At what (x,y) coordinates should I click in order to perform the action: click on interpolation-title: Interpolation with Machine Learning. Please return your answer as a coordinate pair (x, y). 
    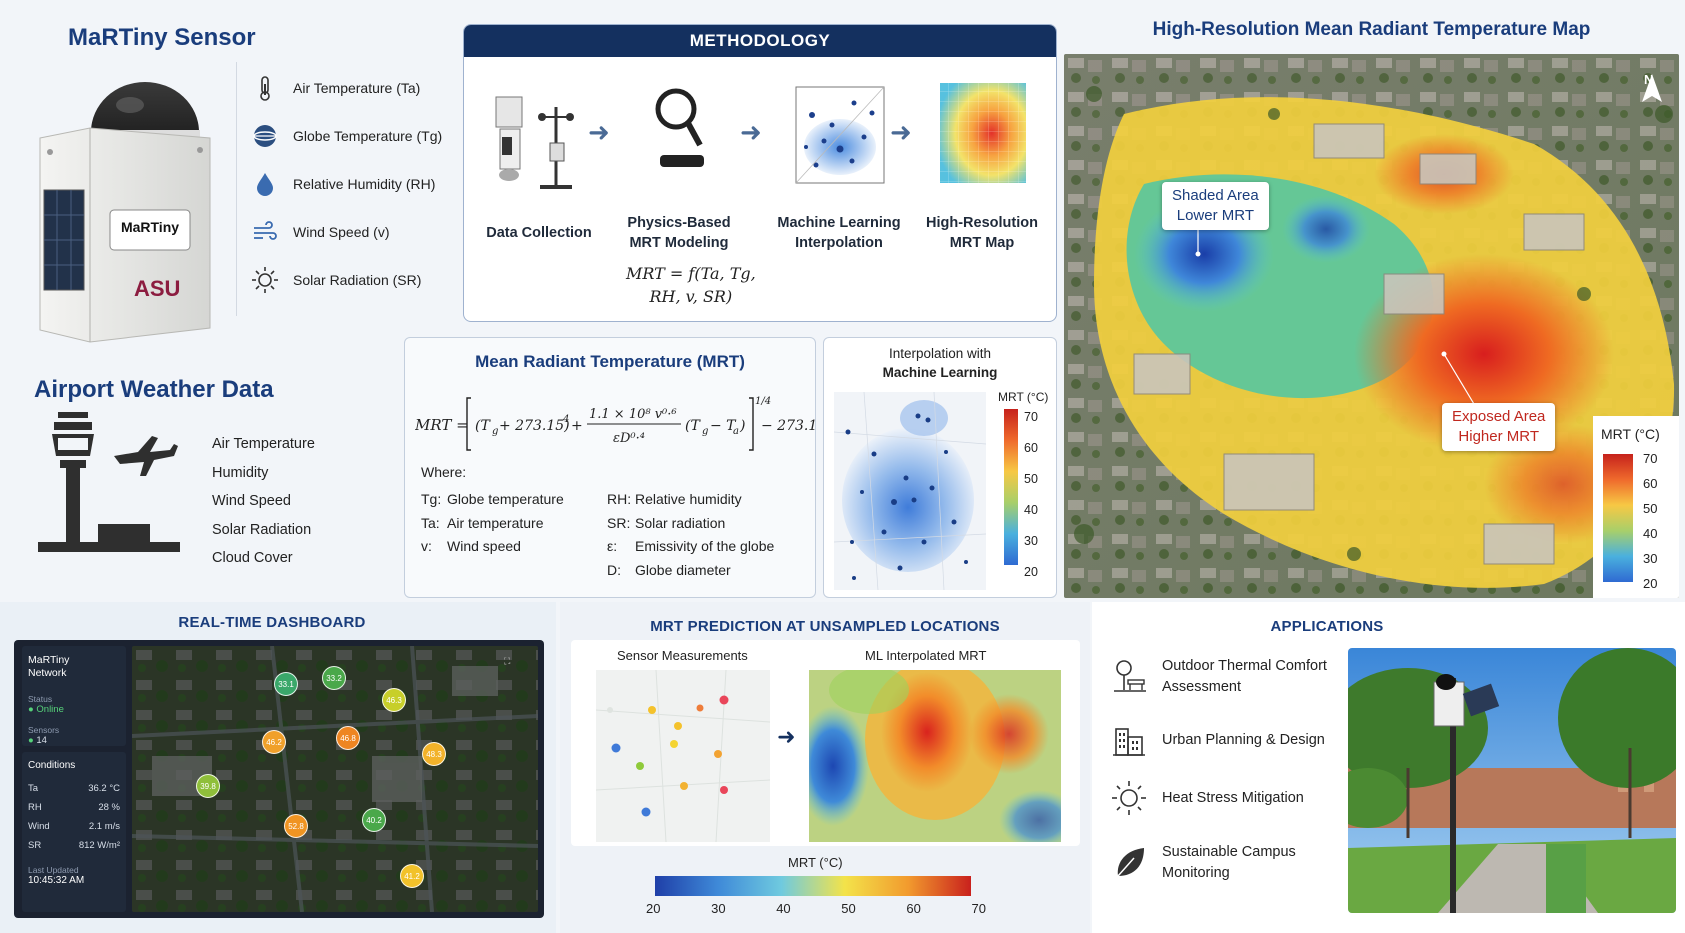
    Looking at the image, I should click on (940, 363).